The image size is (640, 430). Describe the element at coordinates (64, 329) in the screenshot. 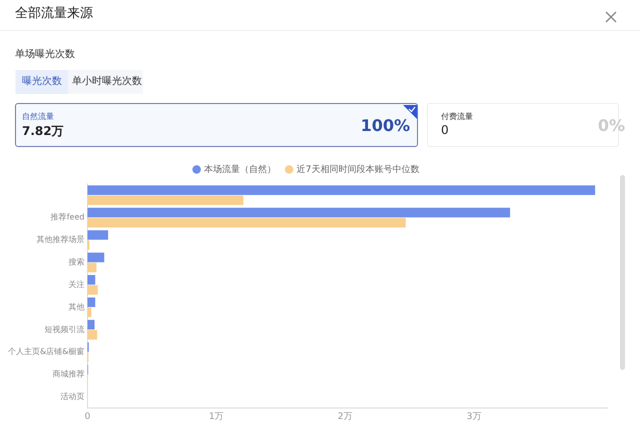

I see `y-tick-label: 短视频引流` at that location.